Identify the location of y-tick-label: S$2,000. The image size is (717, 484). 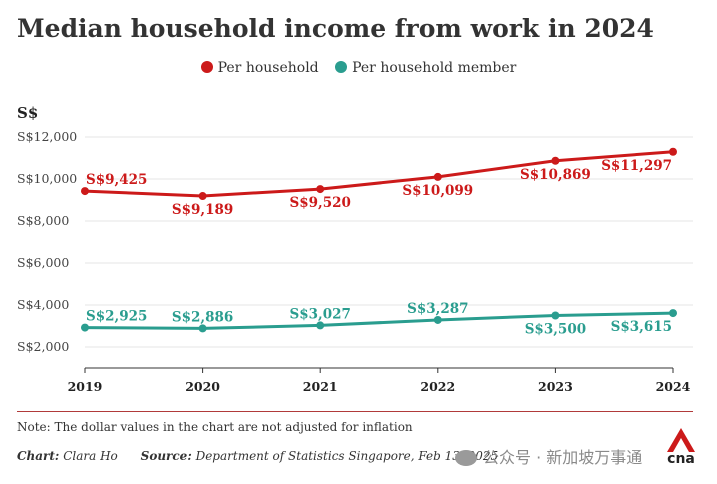
(43, 346).